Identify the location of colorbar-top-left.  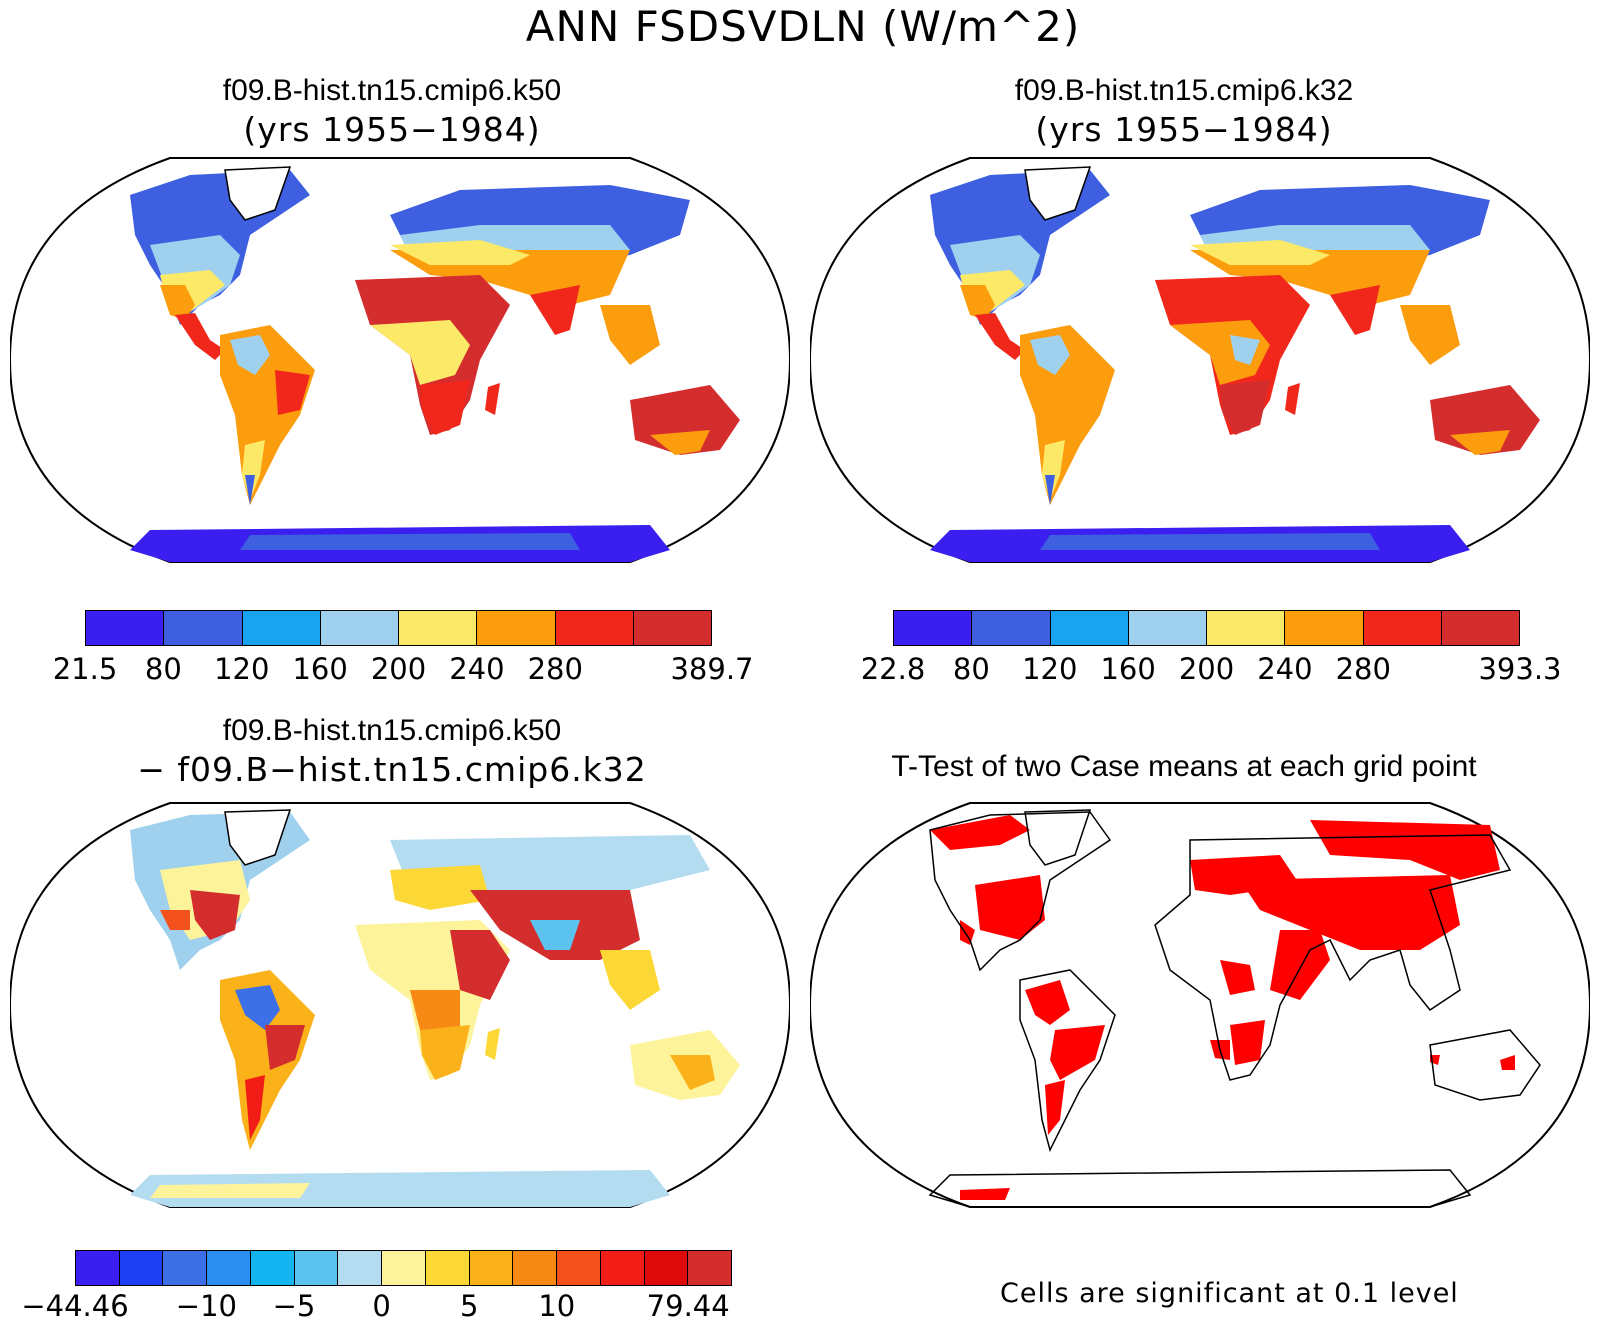
(398, 628).